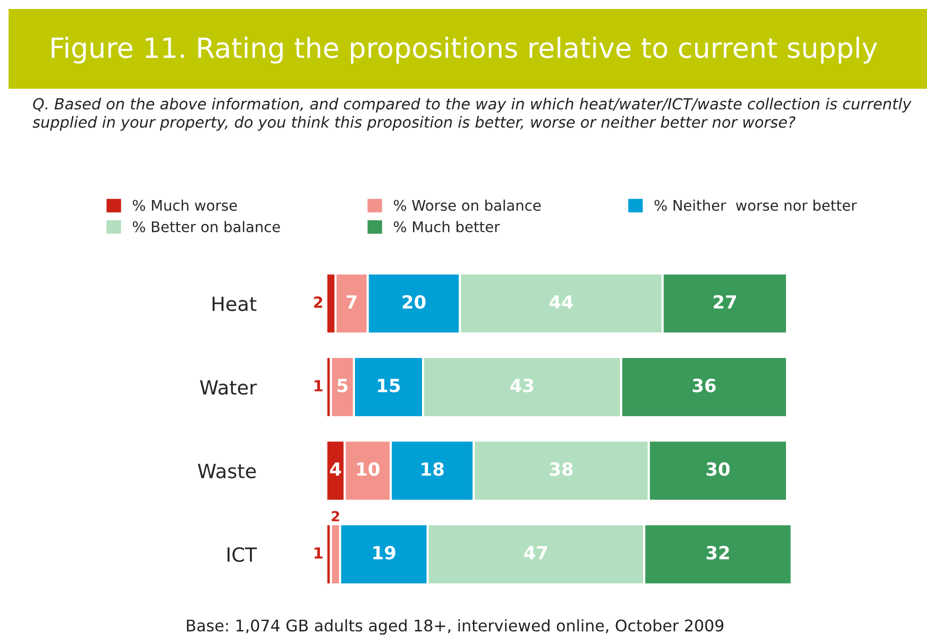  Describe the element at coordinates (242, 554) in the screenshot. I see `y-tick-label: ICT` at that location.